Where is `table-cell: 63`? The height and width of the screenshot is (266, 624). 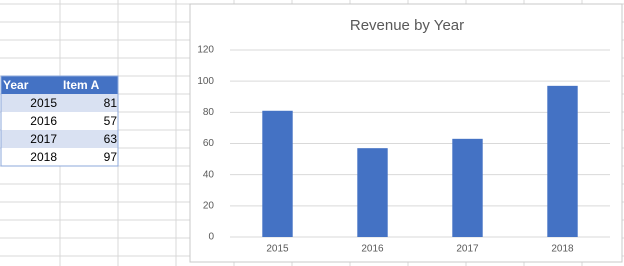
table-cell: 63 is located at coordinates (111, 139).